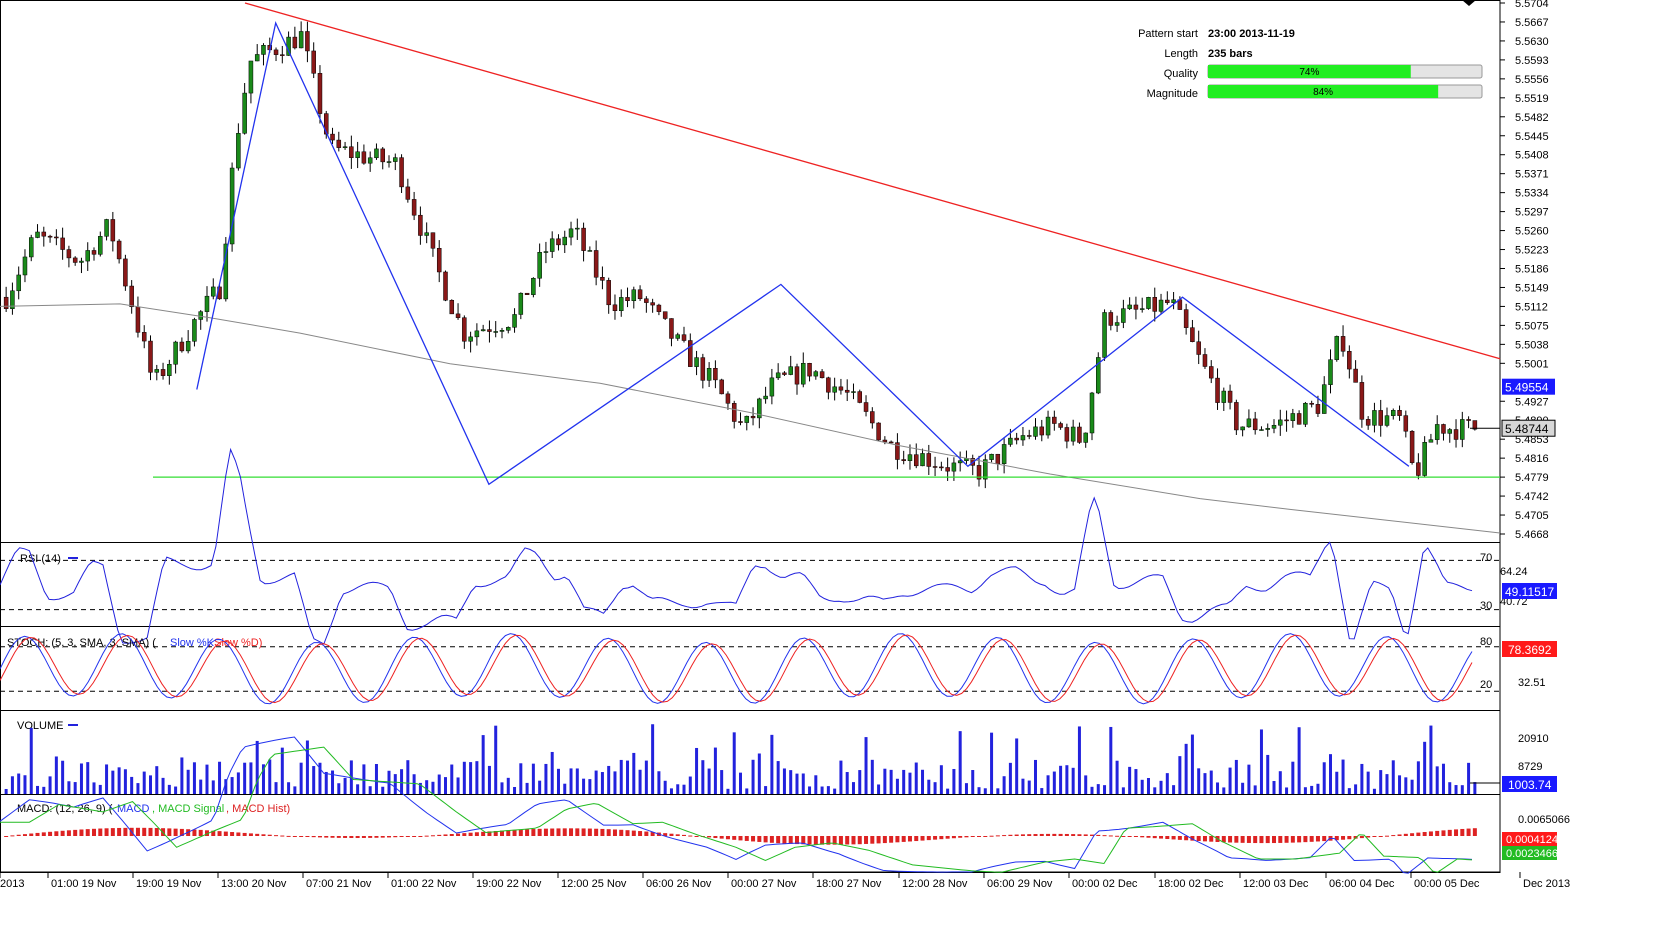 The width and height of the screenshot is (1655, 942). I want to click on scroll-marker-icon, so click(1469, 3).